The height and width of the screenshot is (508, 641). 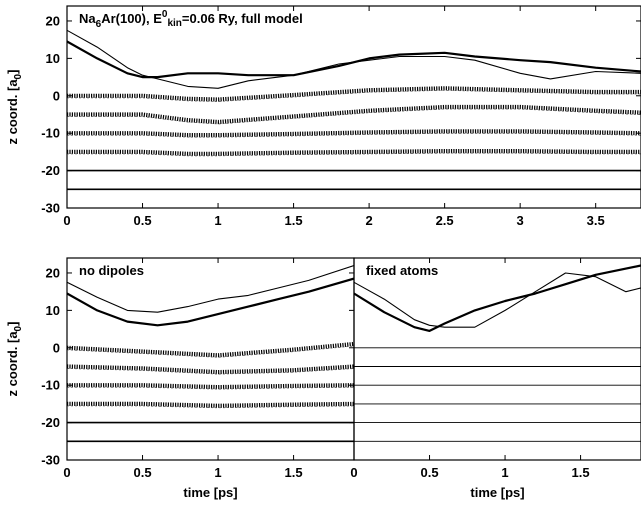 I want to click on x-tick-label: 2, so click(x=368, y=220).